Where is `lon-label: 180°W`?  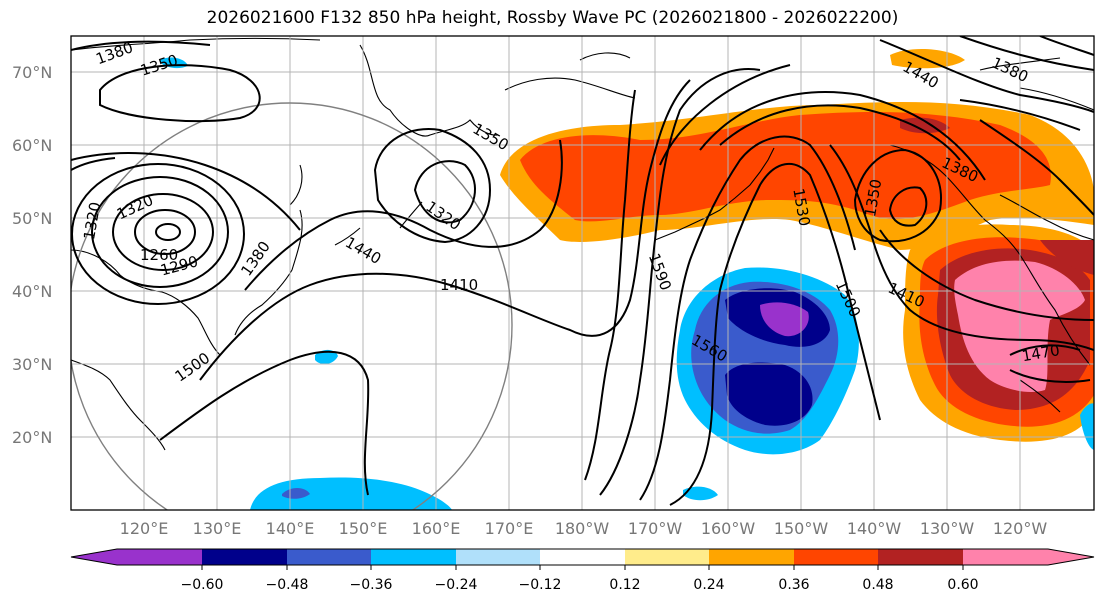
lon-label: 180°W is located at coordinates (582, 528).